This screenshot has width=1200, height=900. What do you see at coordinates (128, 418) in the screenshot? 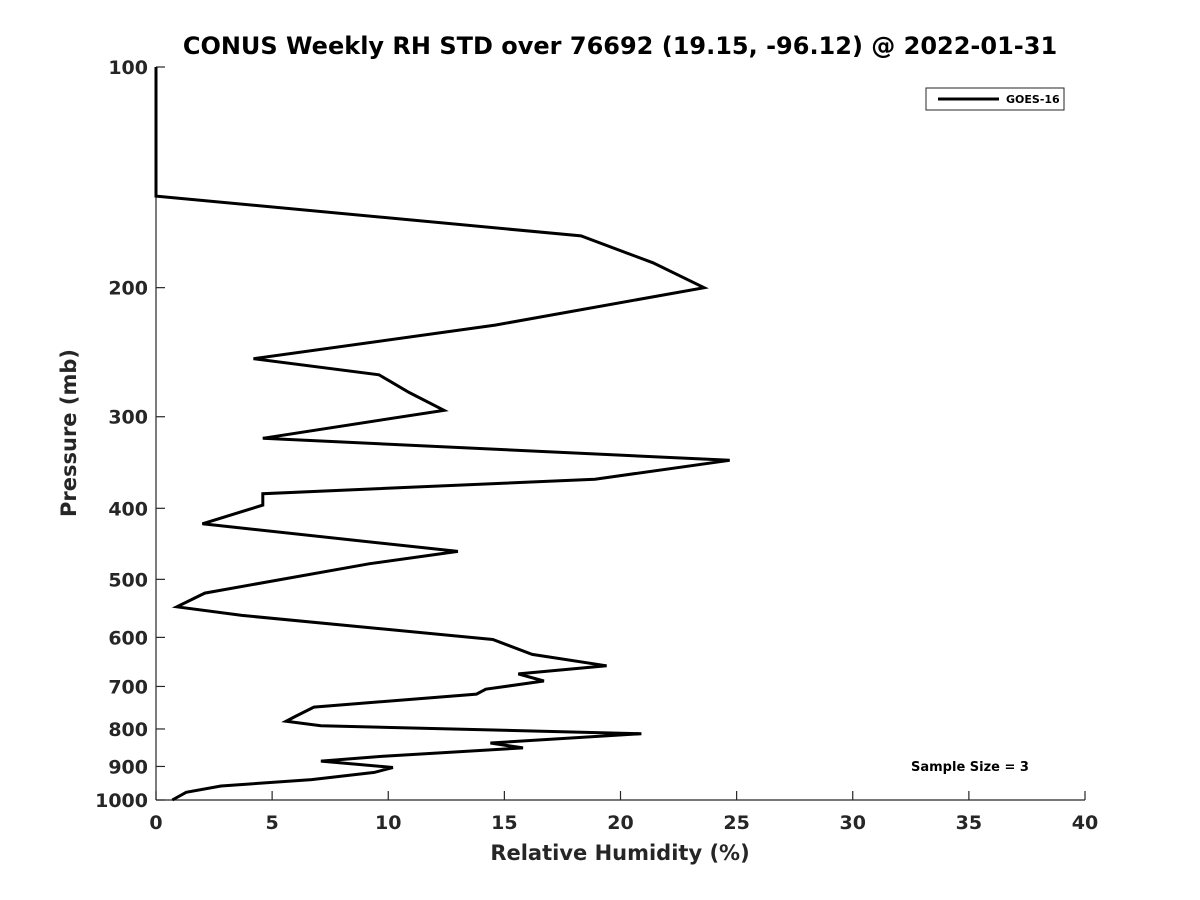
I see `y-tick-label-300: 300` at bounding box center [128, 418].